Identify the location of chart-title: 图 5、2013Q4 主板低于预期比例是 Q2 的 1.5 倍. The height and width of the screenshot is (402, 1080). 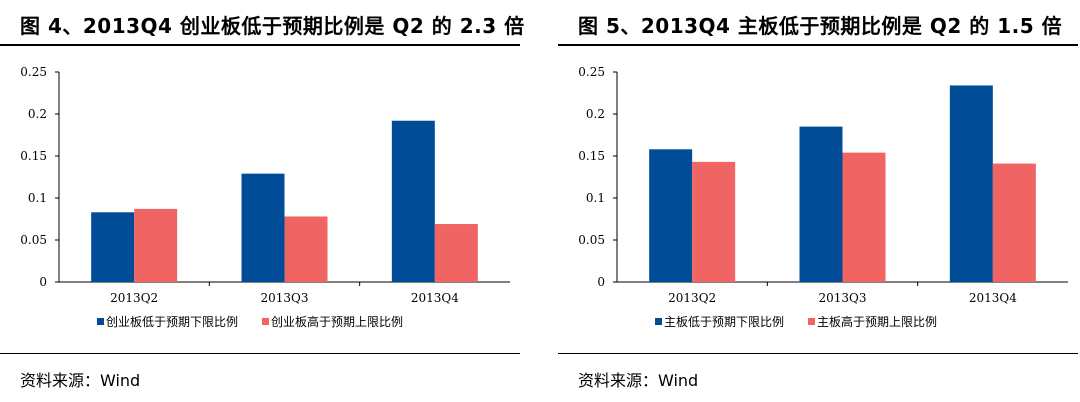
(820, 26).